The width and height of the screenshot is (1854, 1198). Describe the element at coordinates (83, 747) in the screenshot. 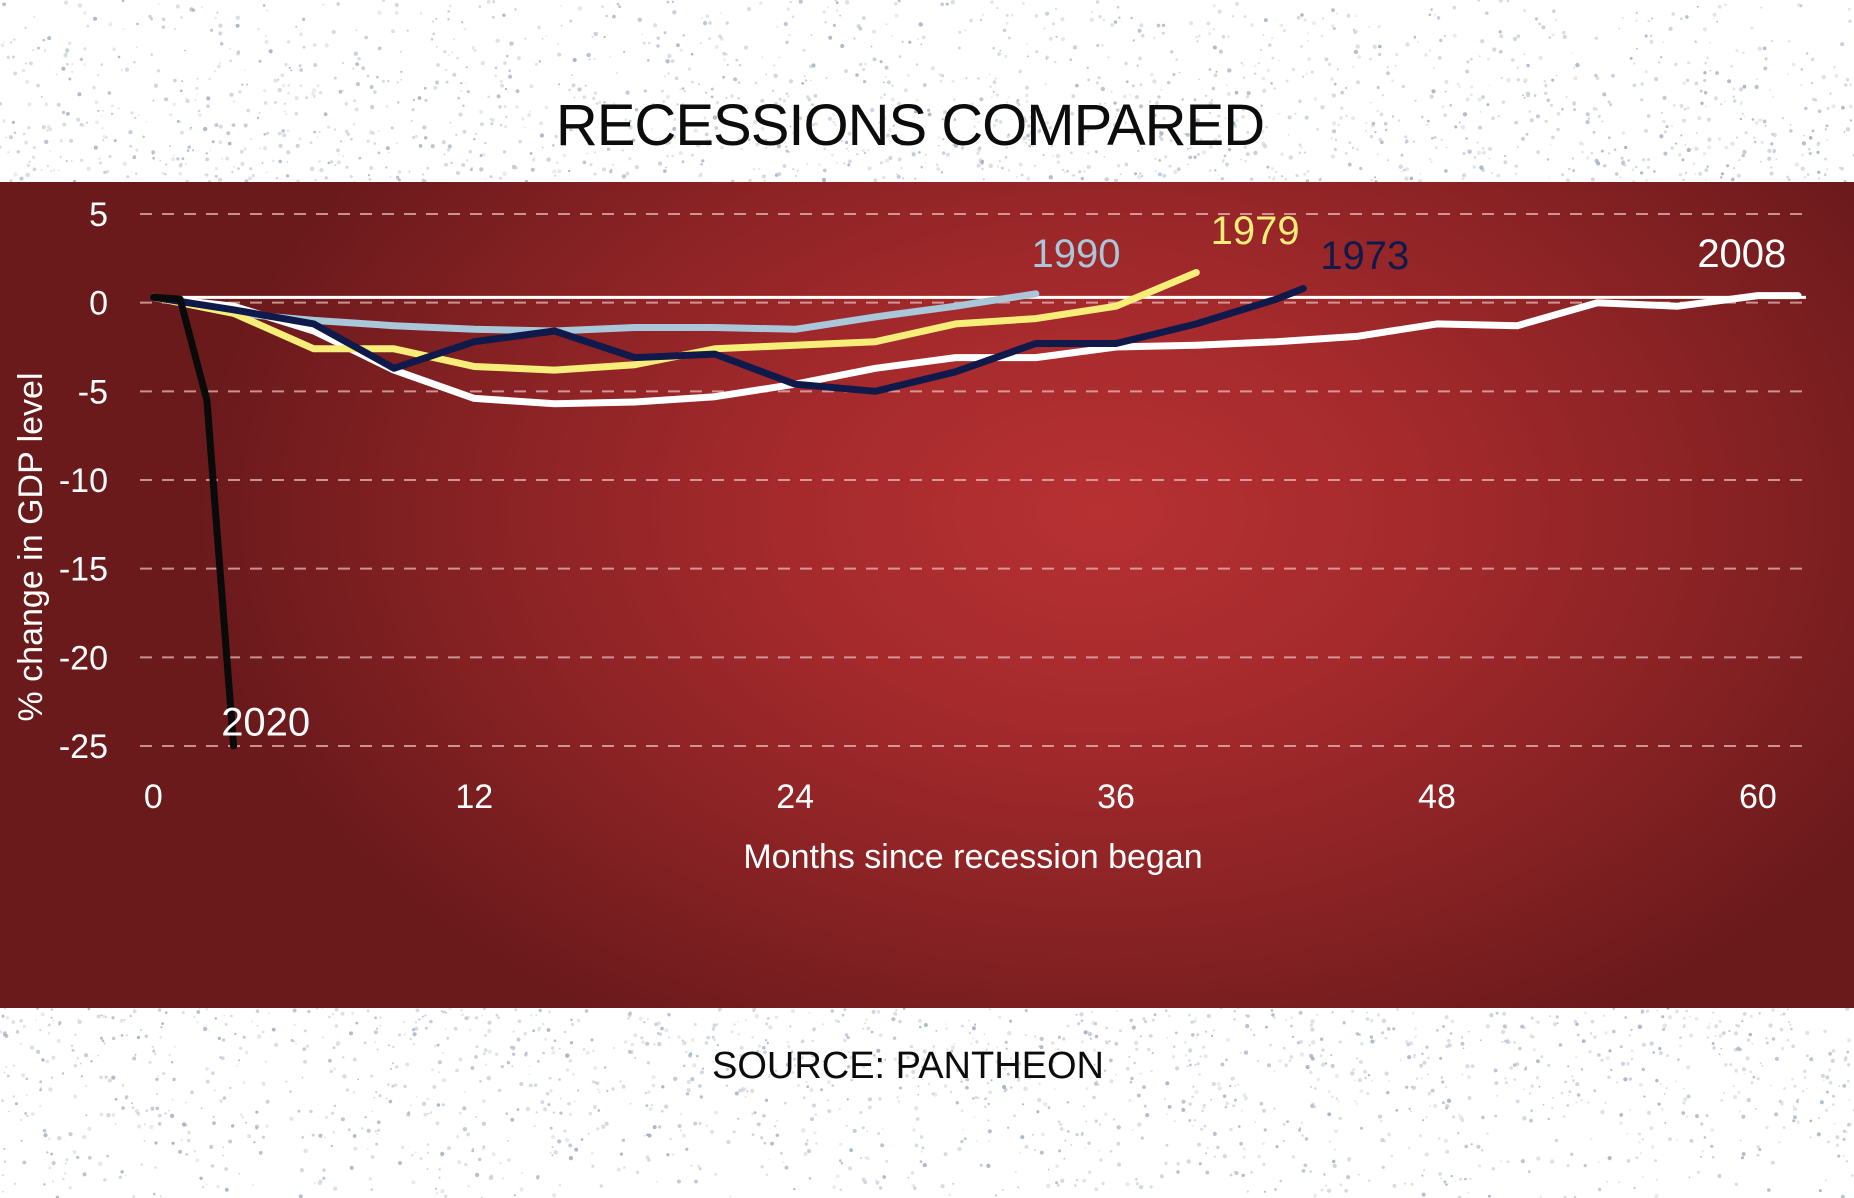

I see `y-tick-label: -25` at that location.